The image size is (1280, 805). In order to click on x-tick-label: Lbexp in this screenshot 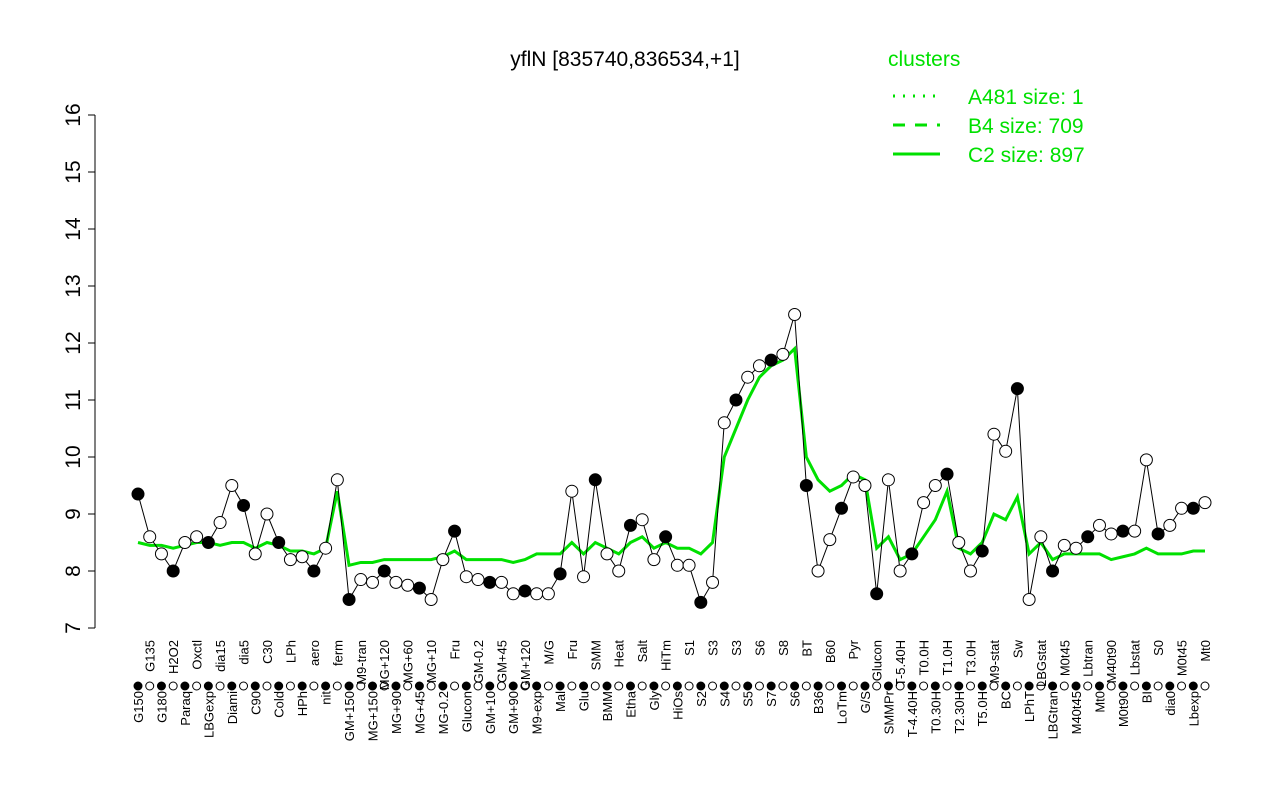, I will do `click(1193, 708)`.